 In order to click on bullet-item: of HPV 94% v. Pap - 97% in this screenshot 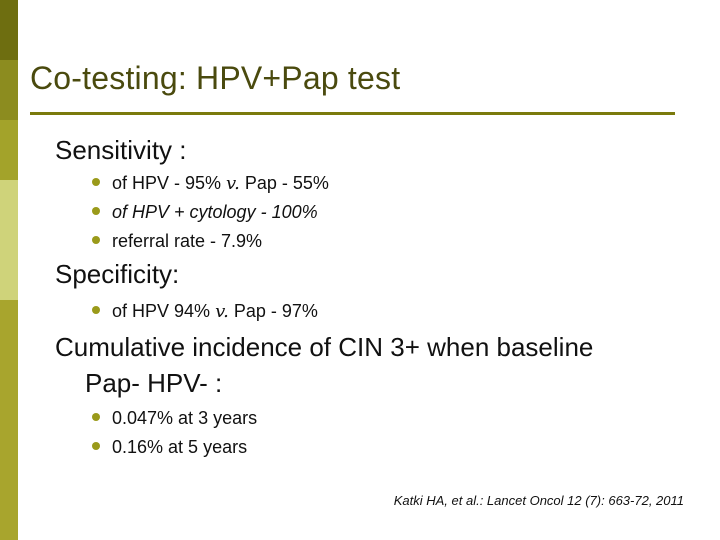, I will do `click(205, 311)`.